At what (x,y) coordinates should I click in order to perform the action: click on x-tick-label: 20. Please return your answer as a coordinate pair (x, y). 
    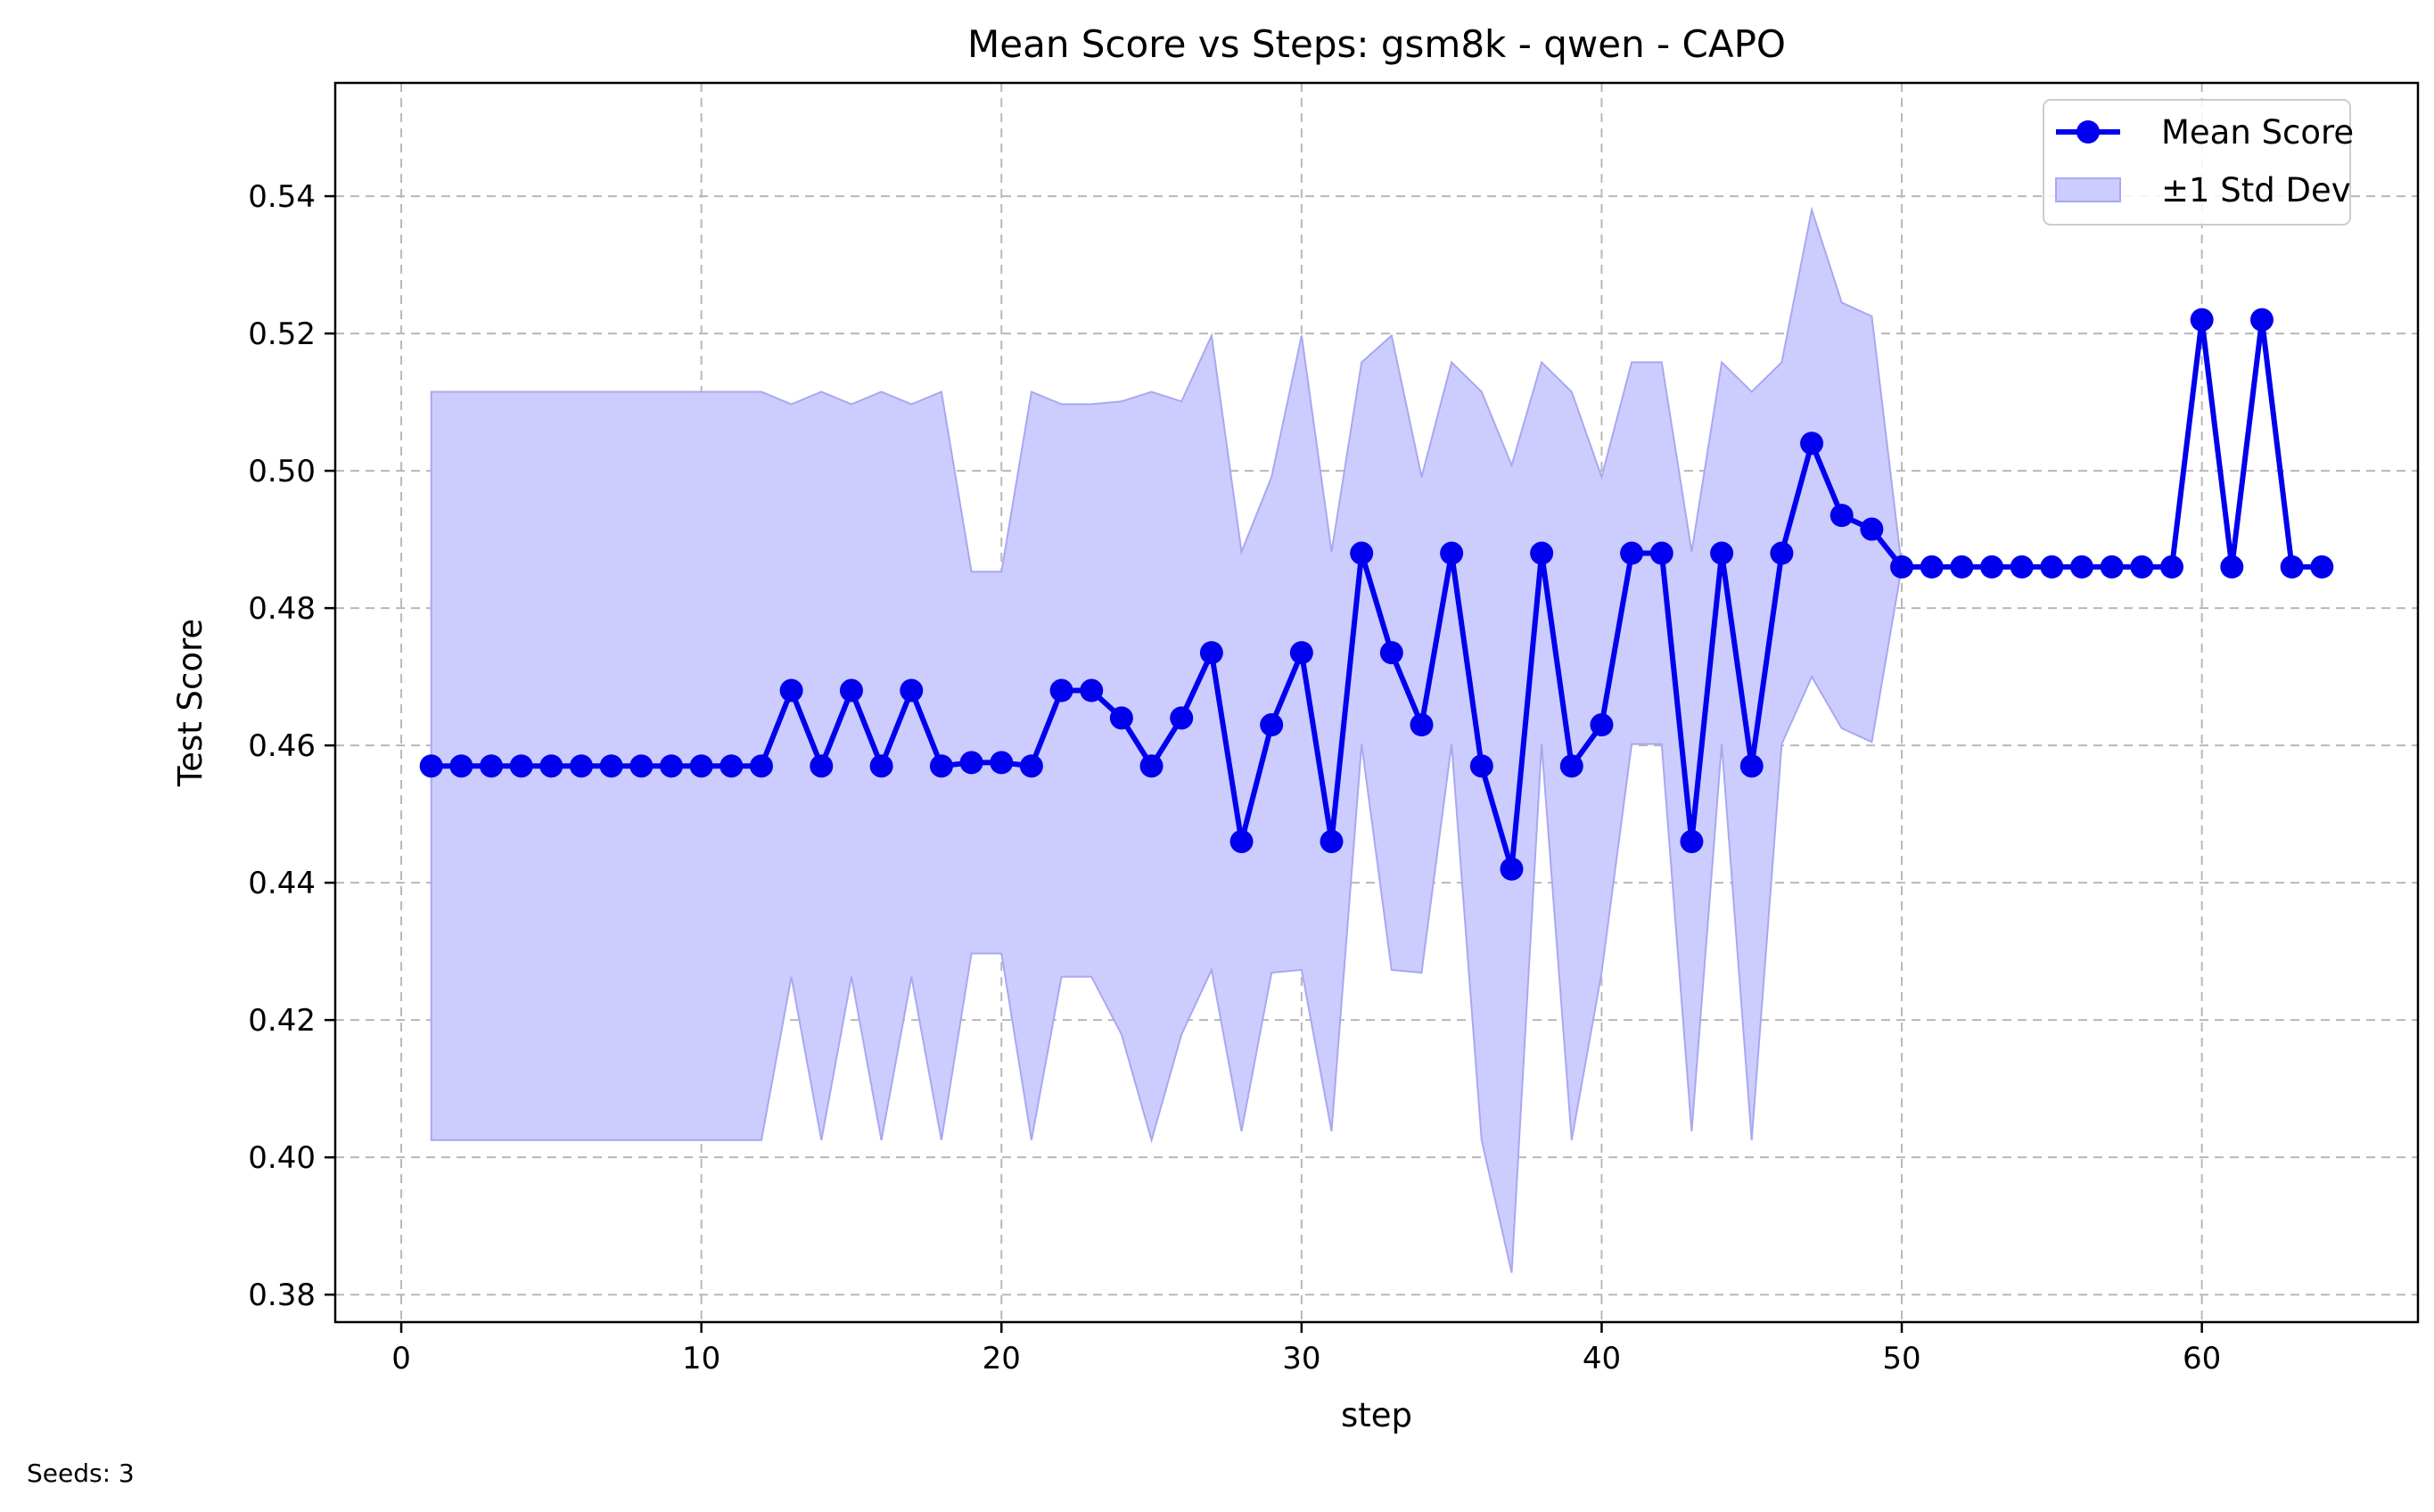
    Looking at the image, I should click on (1002, 1358).